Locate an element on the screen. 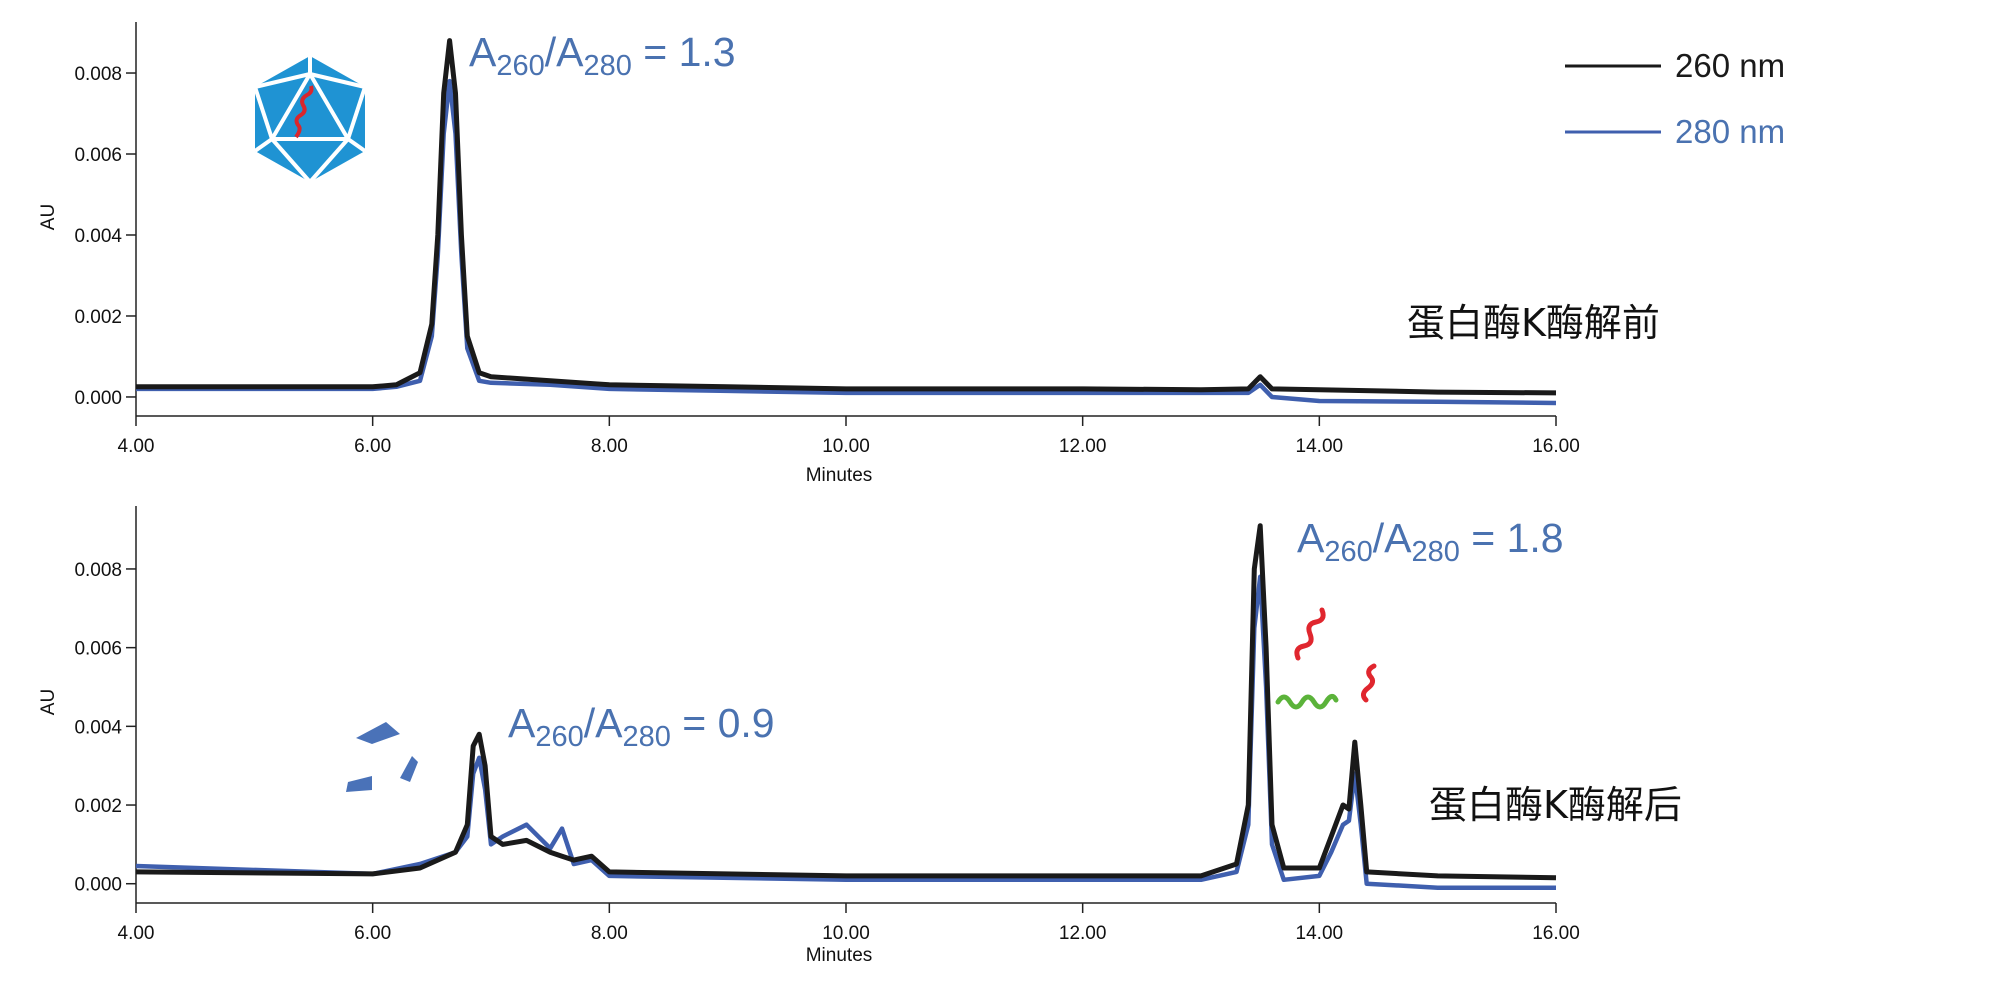 Image resolution: width=2000 pixels, height=996 pixels. legend-label: 260 nm is located at coordinates (1730, 65).